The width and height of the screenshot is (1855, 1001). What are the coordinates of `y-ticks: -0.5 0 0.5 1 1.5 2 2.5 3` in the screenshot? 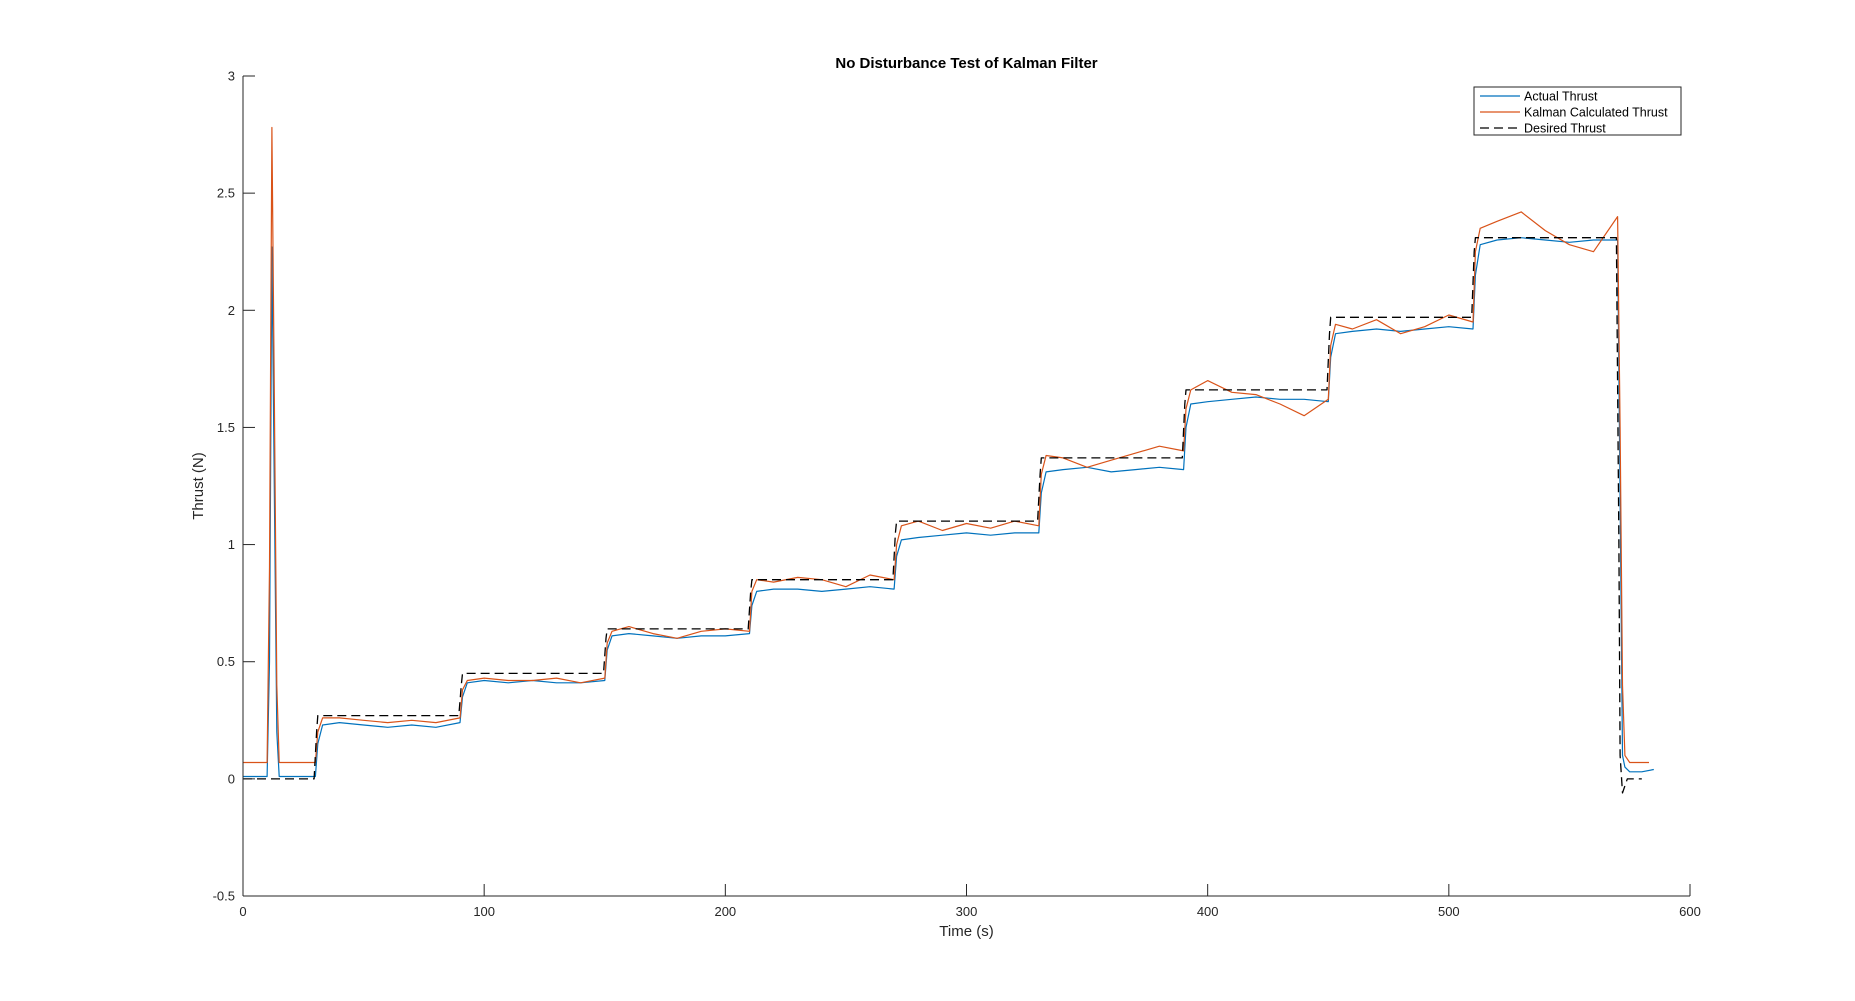 It's located at (234, 486).